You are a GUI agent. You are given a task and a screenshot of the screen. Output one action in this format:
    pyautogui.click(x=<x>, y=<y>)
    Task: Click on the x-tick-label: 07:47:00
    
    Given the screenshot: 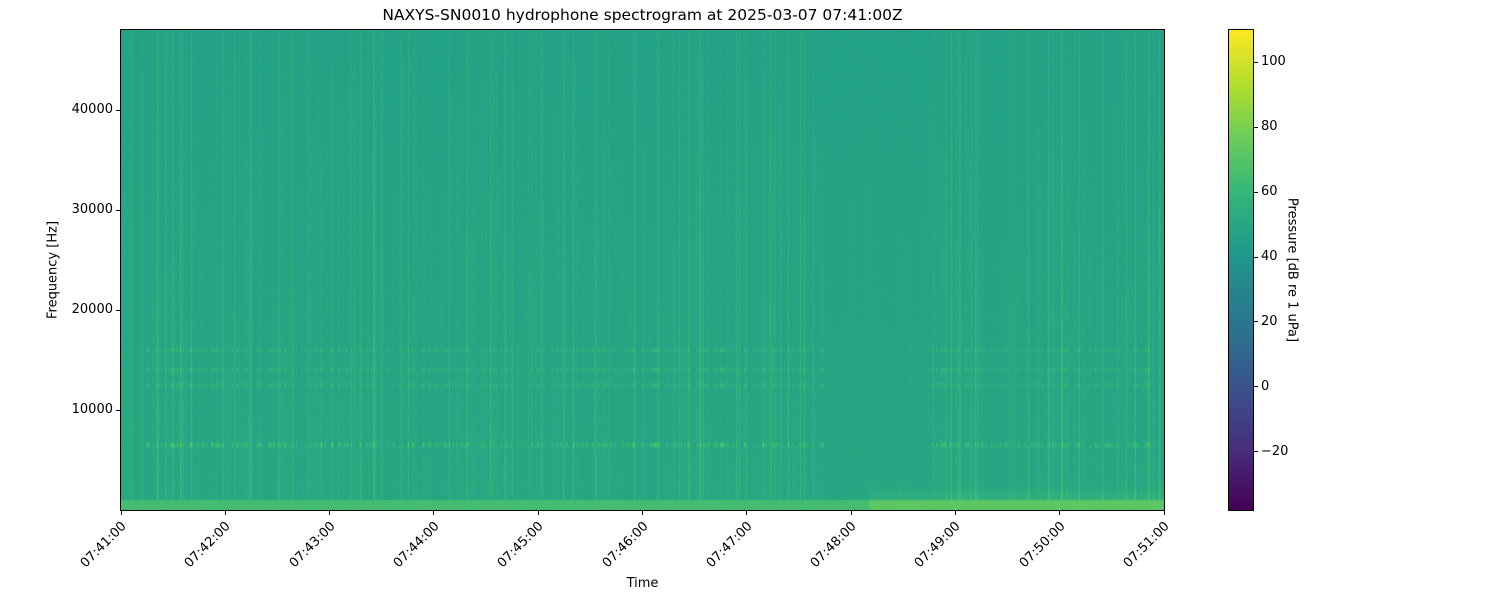 What is the action you would take?
    pyautogui.click(x=729, y=545)
    